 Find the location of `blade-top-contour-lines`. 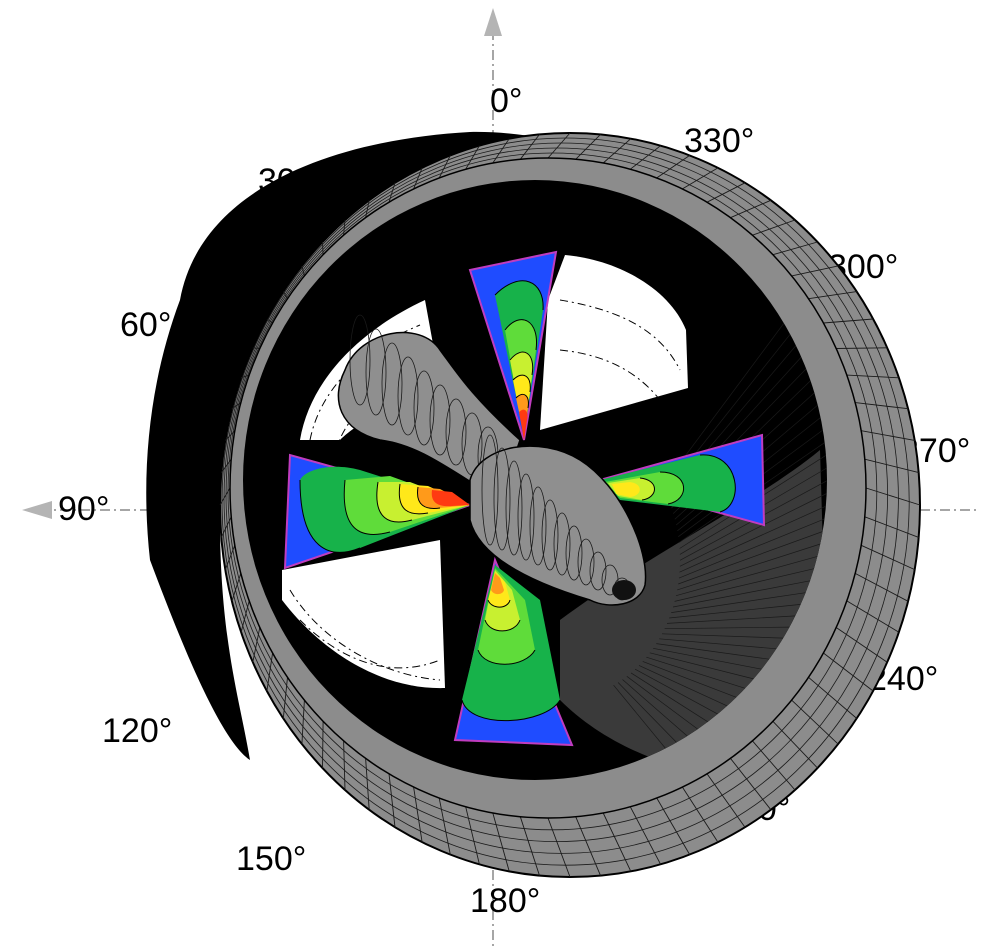

blade-top-contour-lines is located at coordinates (519, 344).